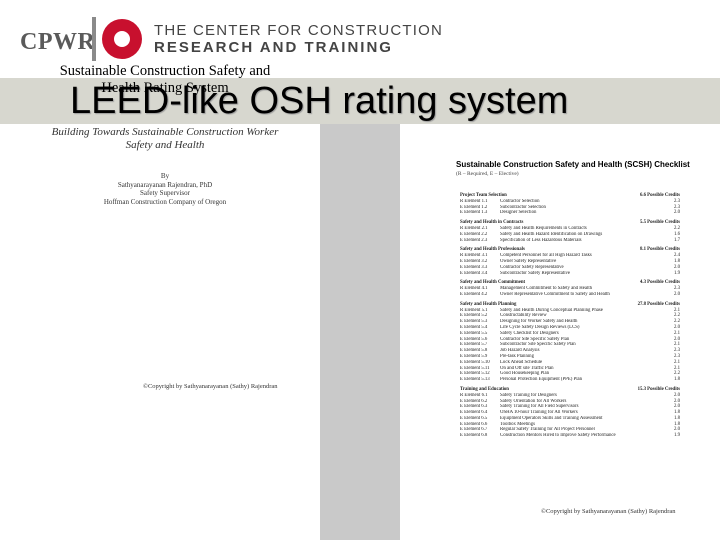  What do you see at coordinates (474, 436) in the screenshot?
I see `element-code: E Element 6.8` at bounding box center [474, 436].